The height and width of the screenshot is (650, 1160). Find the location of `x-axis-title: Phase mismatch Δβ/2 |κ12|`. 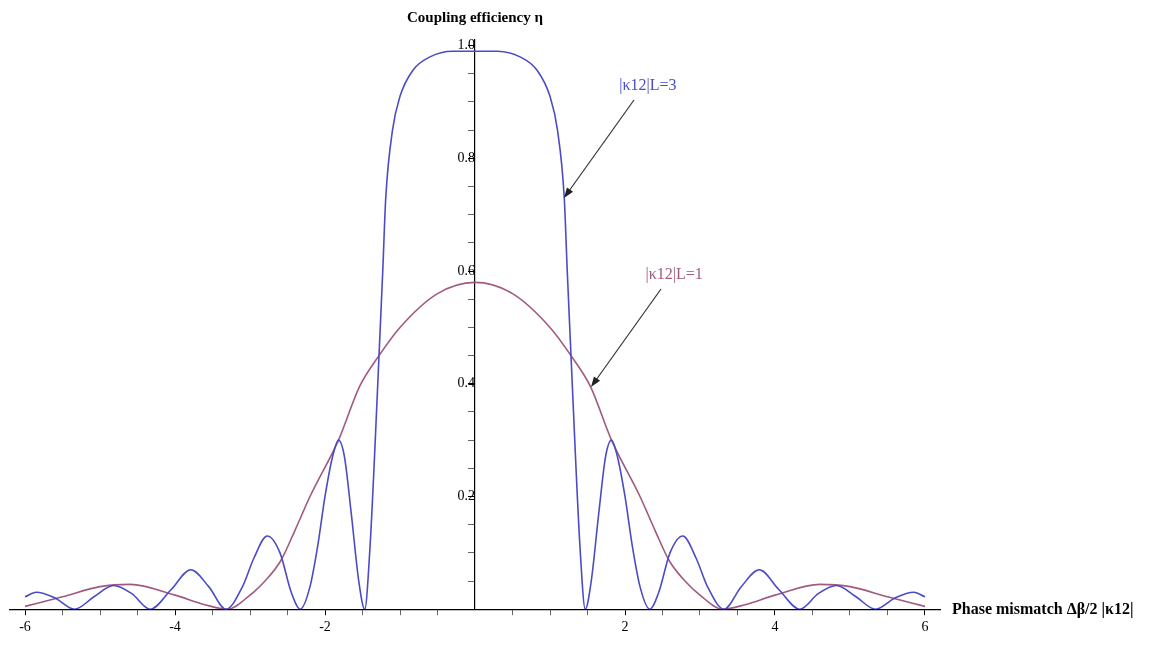

x-axis-title: Phase mismatch Δβ/2 |κ12| is located at coordinates (1043, 609).